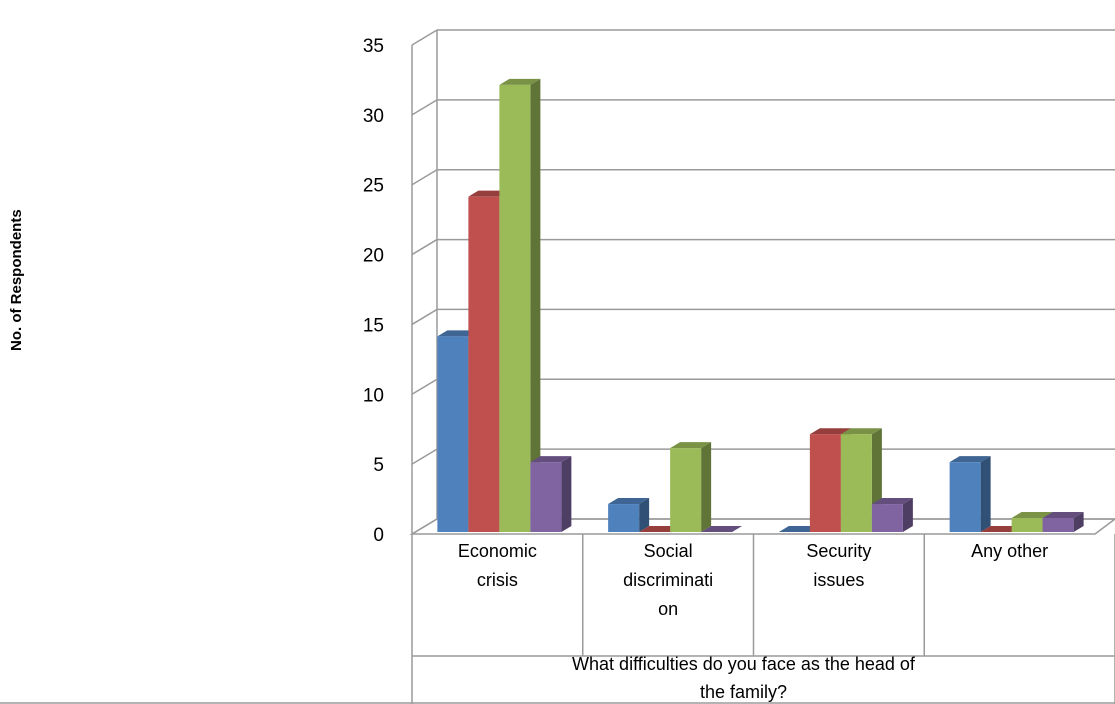  I want to click on y-tick-label: 10, so click(373, 395).